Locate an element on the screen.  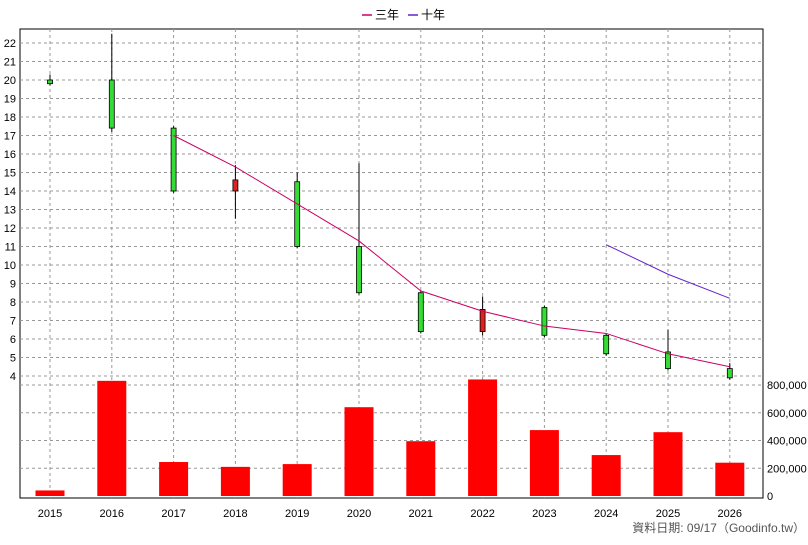
price-tick-label: 12 is located at coordinates (10, 229).